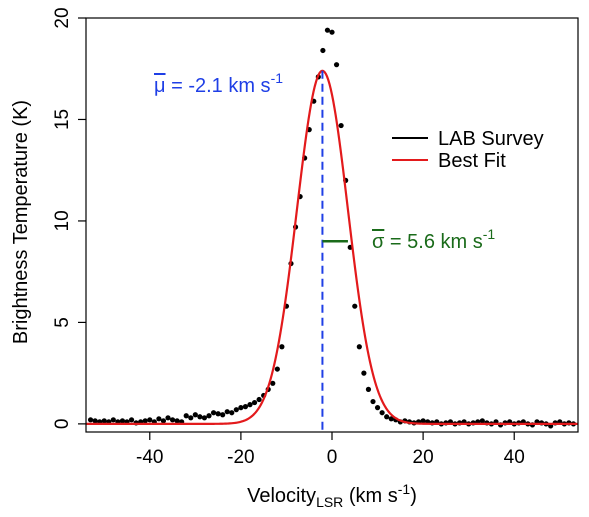  I want to click on y-tick-label: 15, so click(62, 119).